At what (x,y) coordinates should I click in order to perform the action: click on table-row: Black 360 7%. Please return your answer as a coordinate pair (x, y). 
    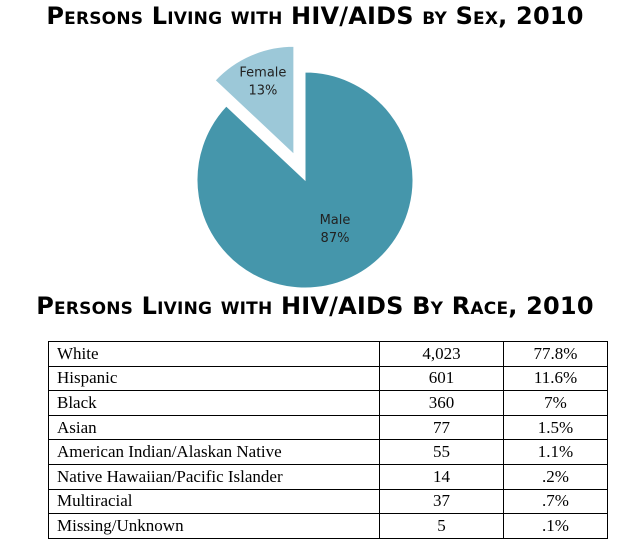
    Looking at the image, I should click on (328, 403).